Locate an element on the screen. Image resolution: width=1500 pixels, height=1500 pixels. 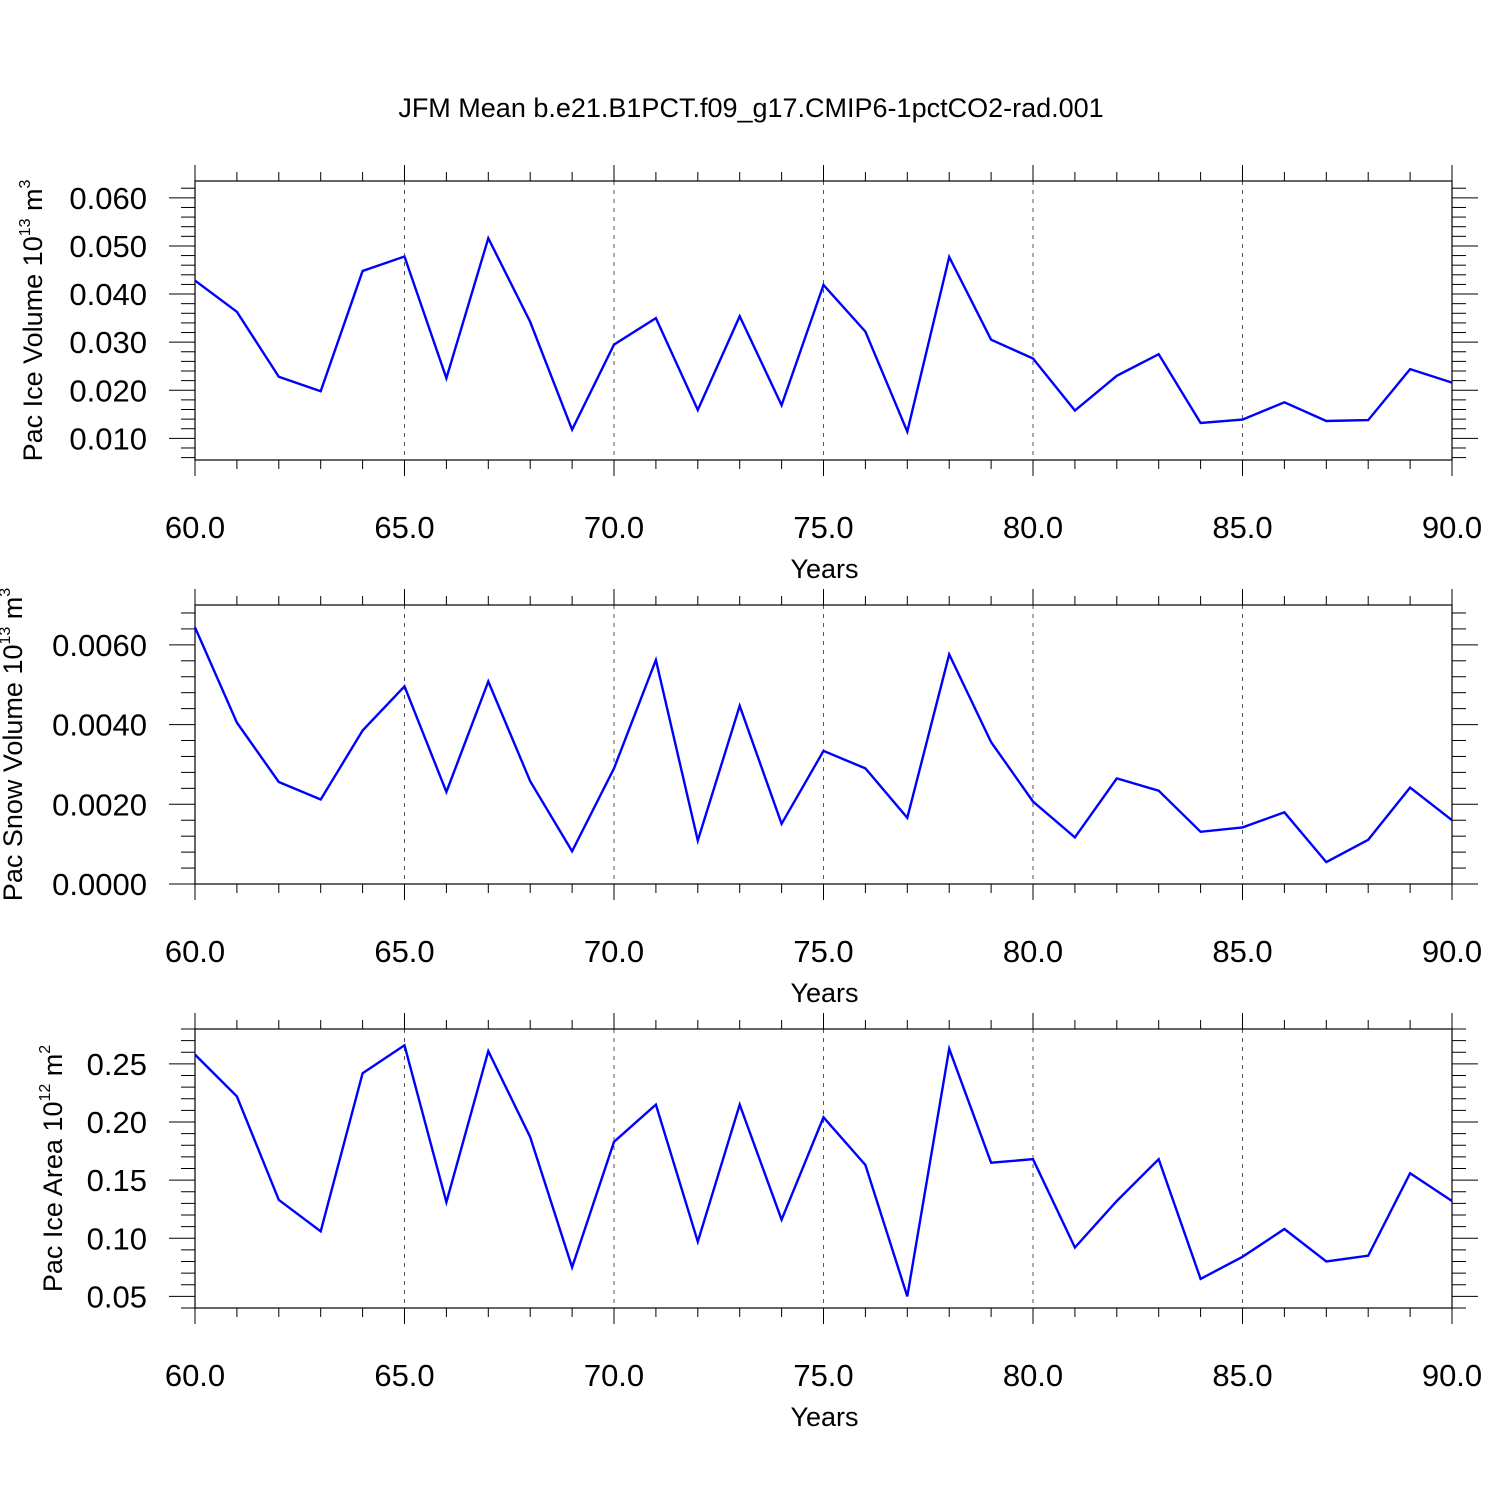
y-tick-label: 0.050 is located at coordinates (108, 246).